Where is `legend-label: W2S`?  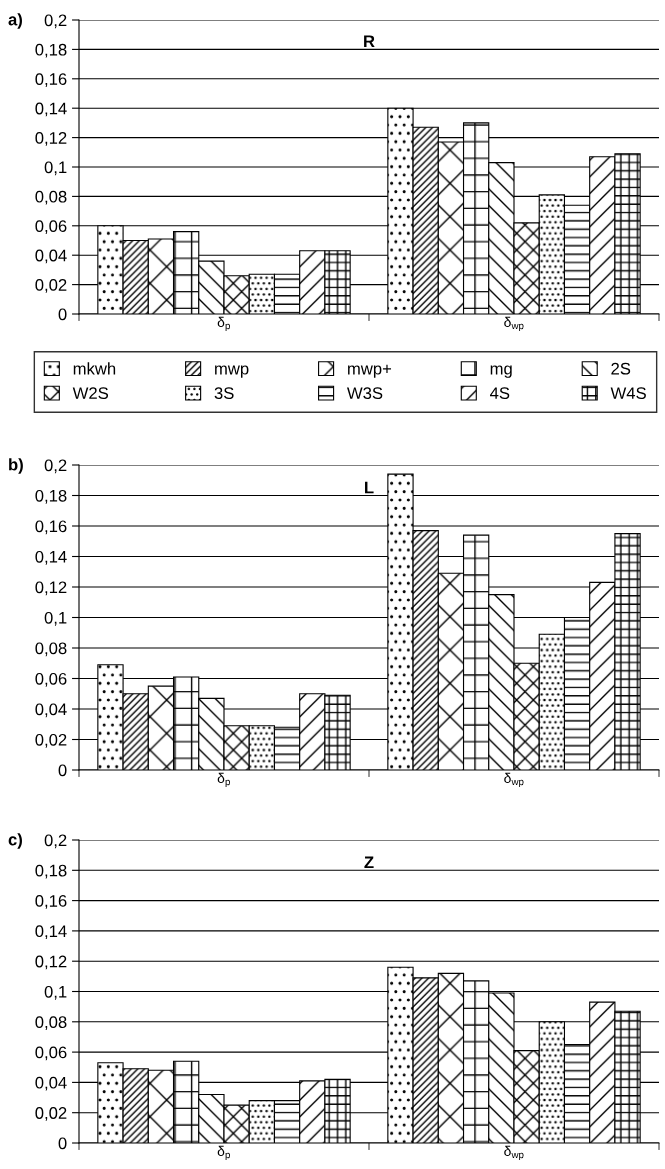 legend-label: W2S is located at coordinates (90, 393).